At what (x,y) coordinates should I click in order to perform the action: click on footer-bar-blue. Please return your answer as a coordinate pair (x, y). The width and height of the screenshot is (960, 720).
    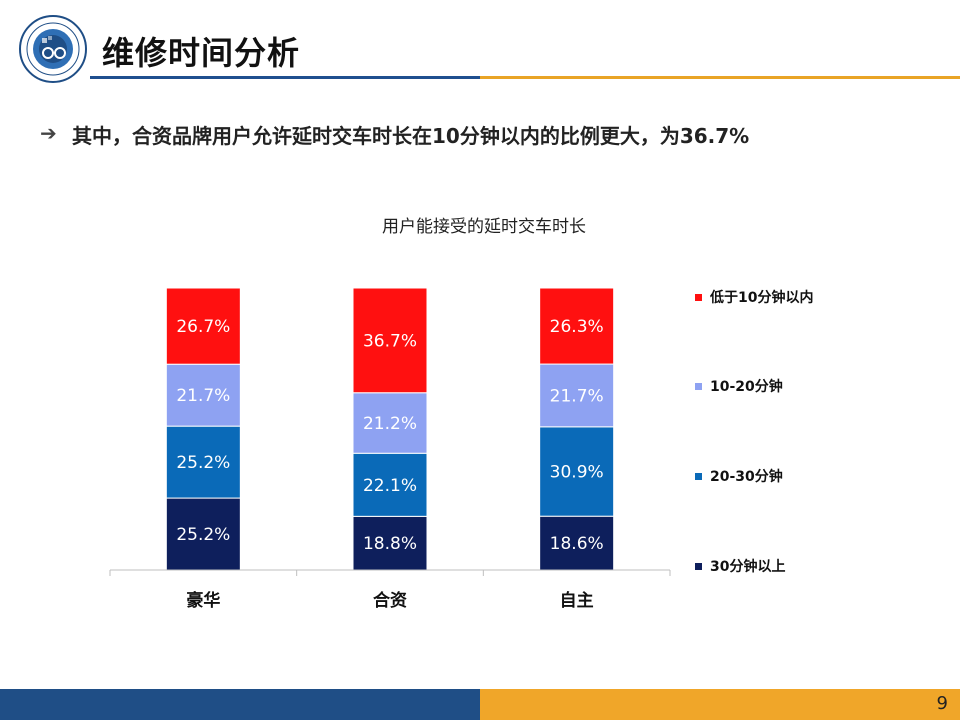
    Looking at the image, I should click on (240, 704).